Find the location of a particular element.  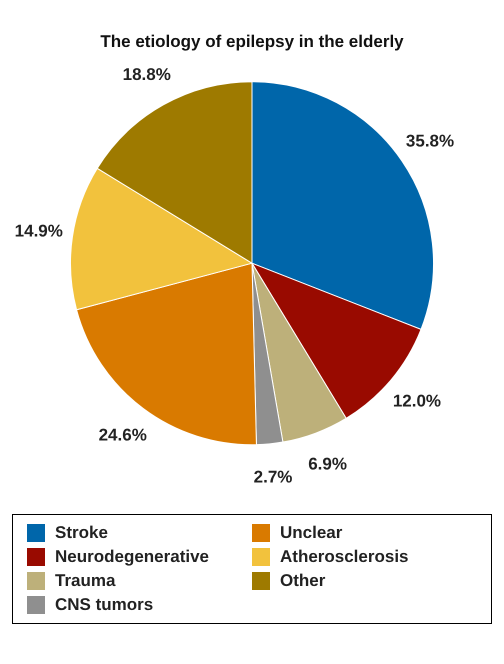

data-label: 2.7% is located at coordinates (273, 476).